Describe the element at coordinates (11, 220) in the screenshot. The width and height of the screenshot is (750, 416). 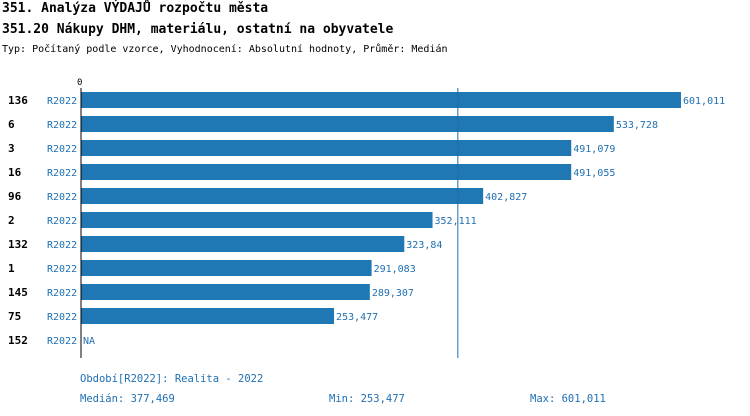
I see `category-label: 2` at that location.